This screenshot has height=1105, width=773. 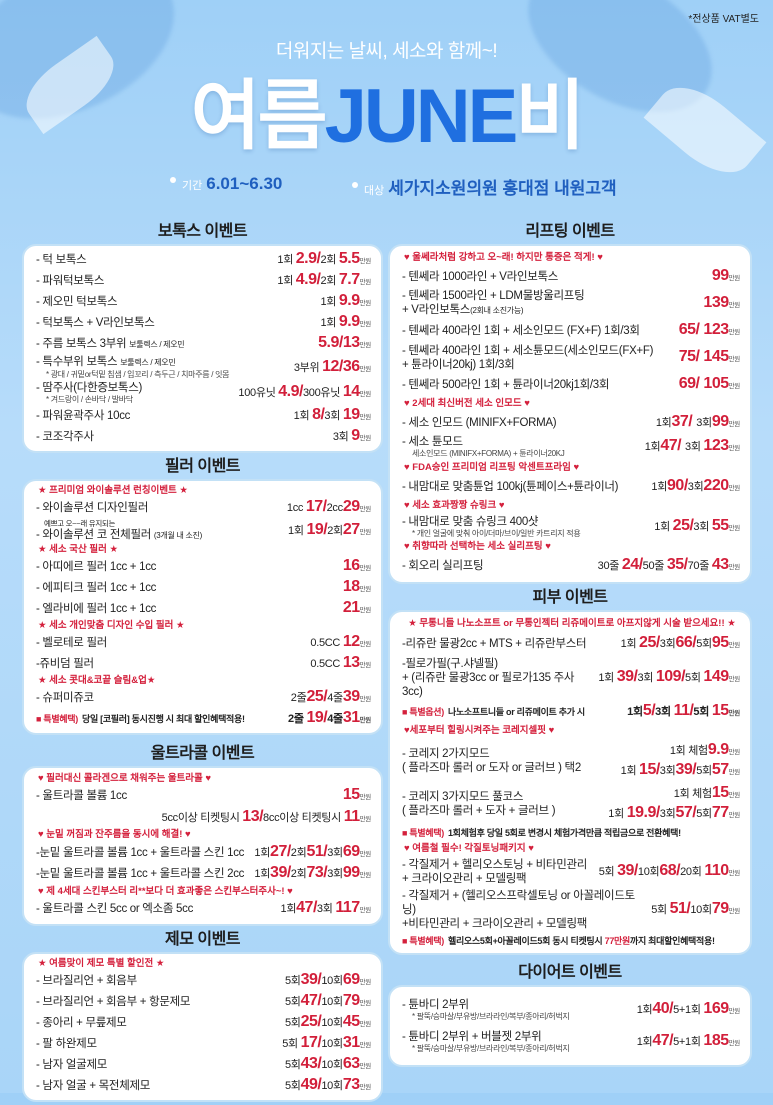 What do you see at coordinates (176, 323) in the screenshot?
I see `item-name-block: - 턱보톡스 + V라인보톡스` at bounding box center [176, 323].